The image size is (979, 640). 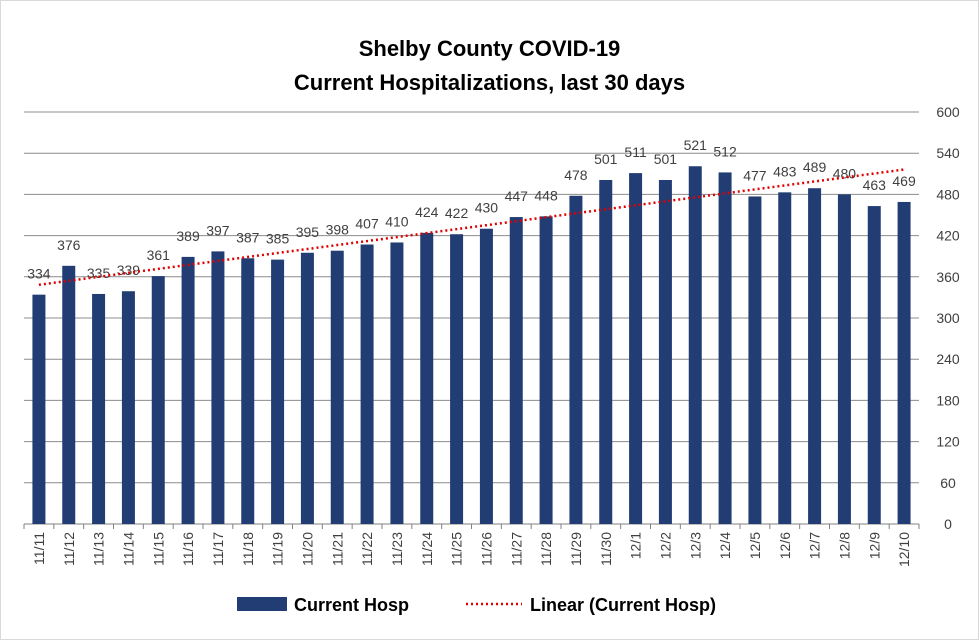 What do you see at coordinates (39, 548) in the screenshot?
I see `x-tick-label: 11/11` at bounding box center [39, 548].